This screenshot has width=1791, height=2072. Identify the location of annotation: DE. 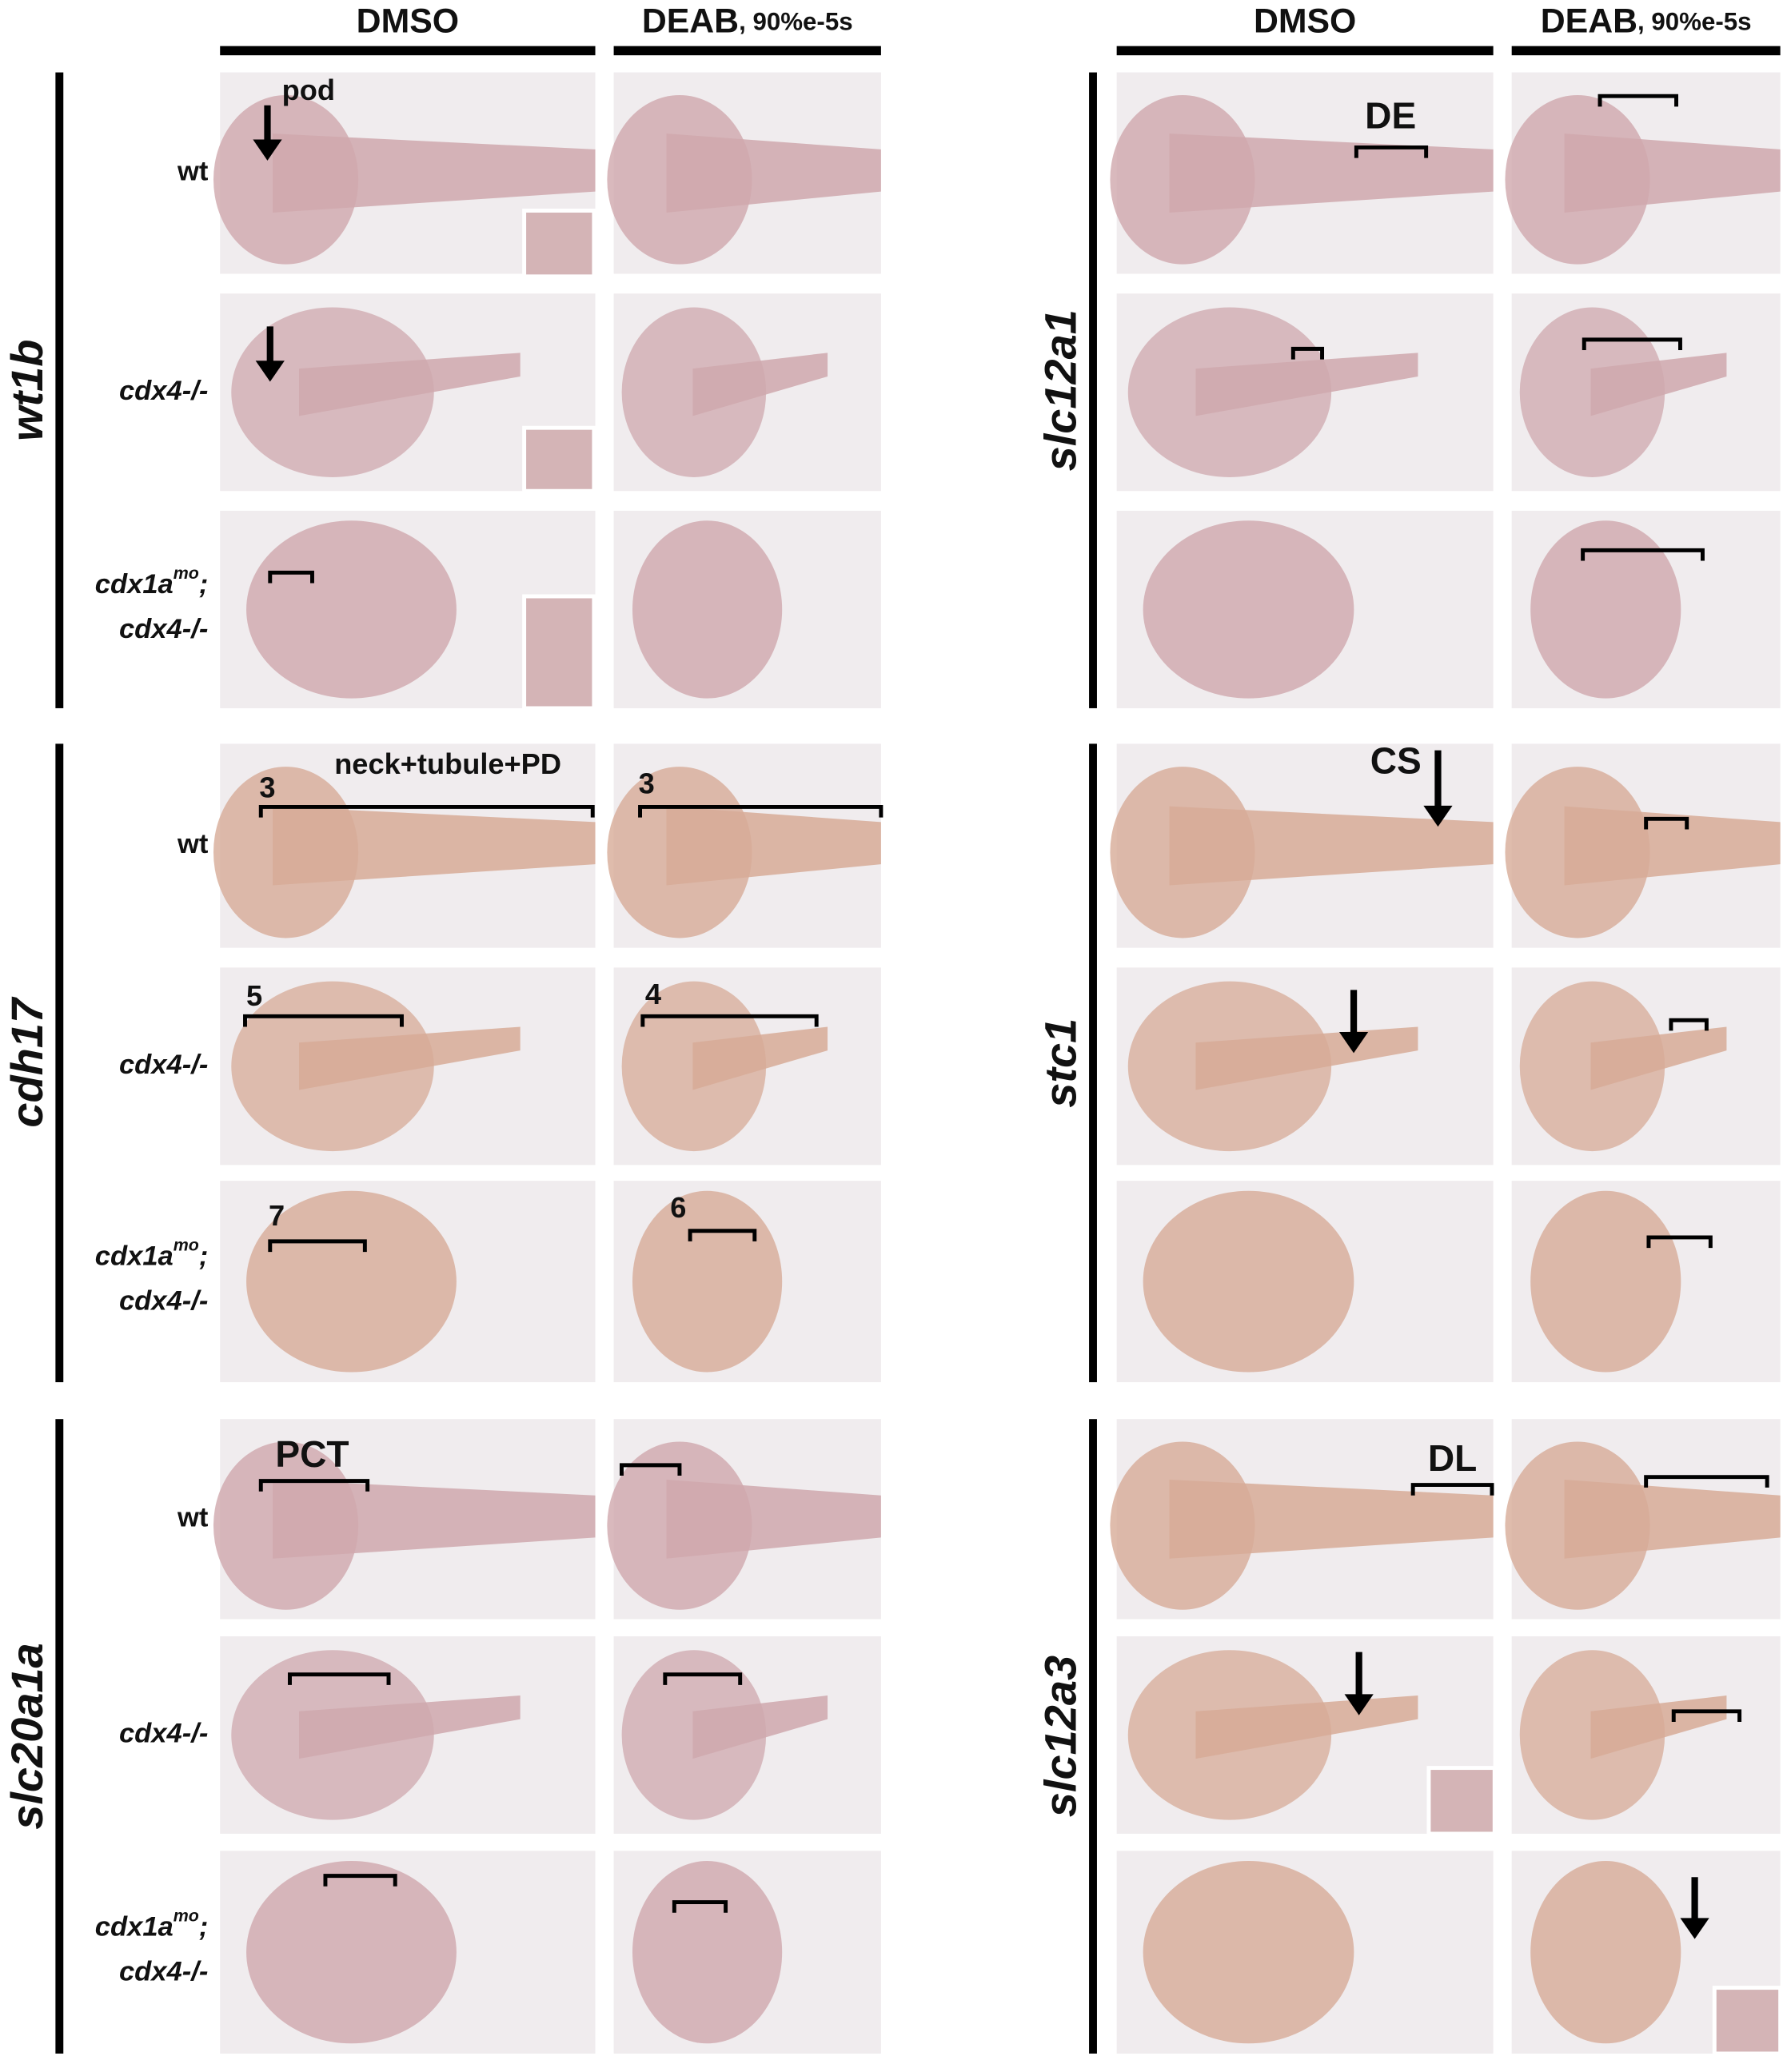
(1390, 115).